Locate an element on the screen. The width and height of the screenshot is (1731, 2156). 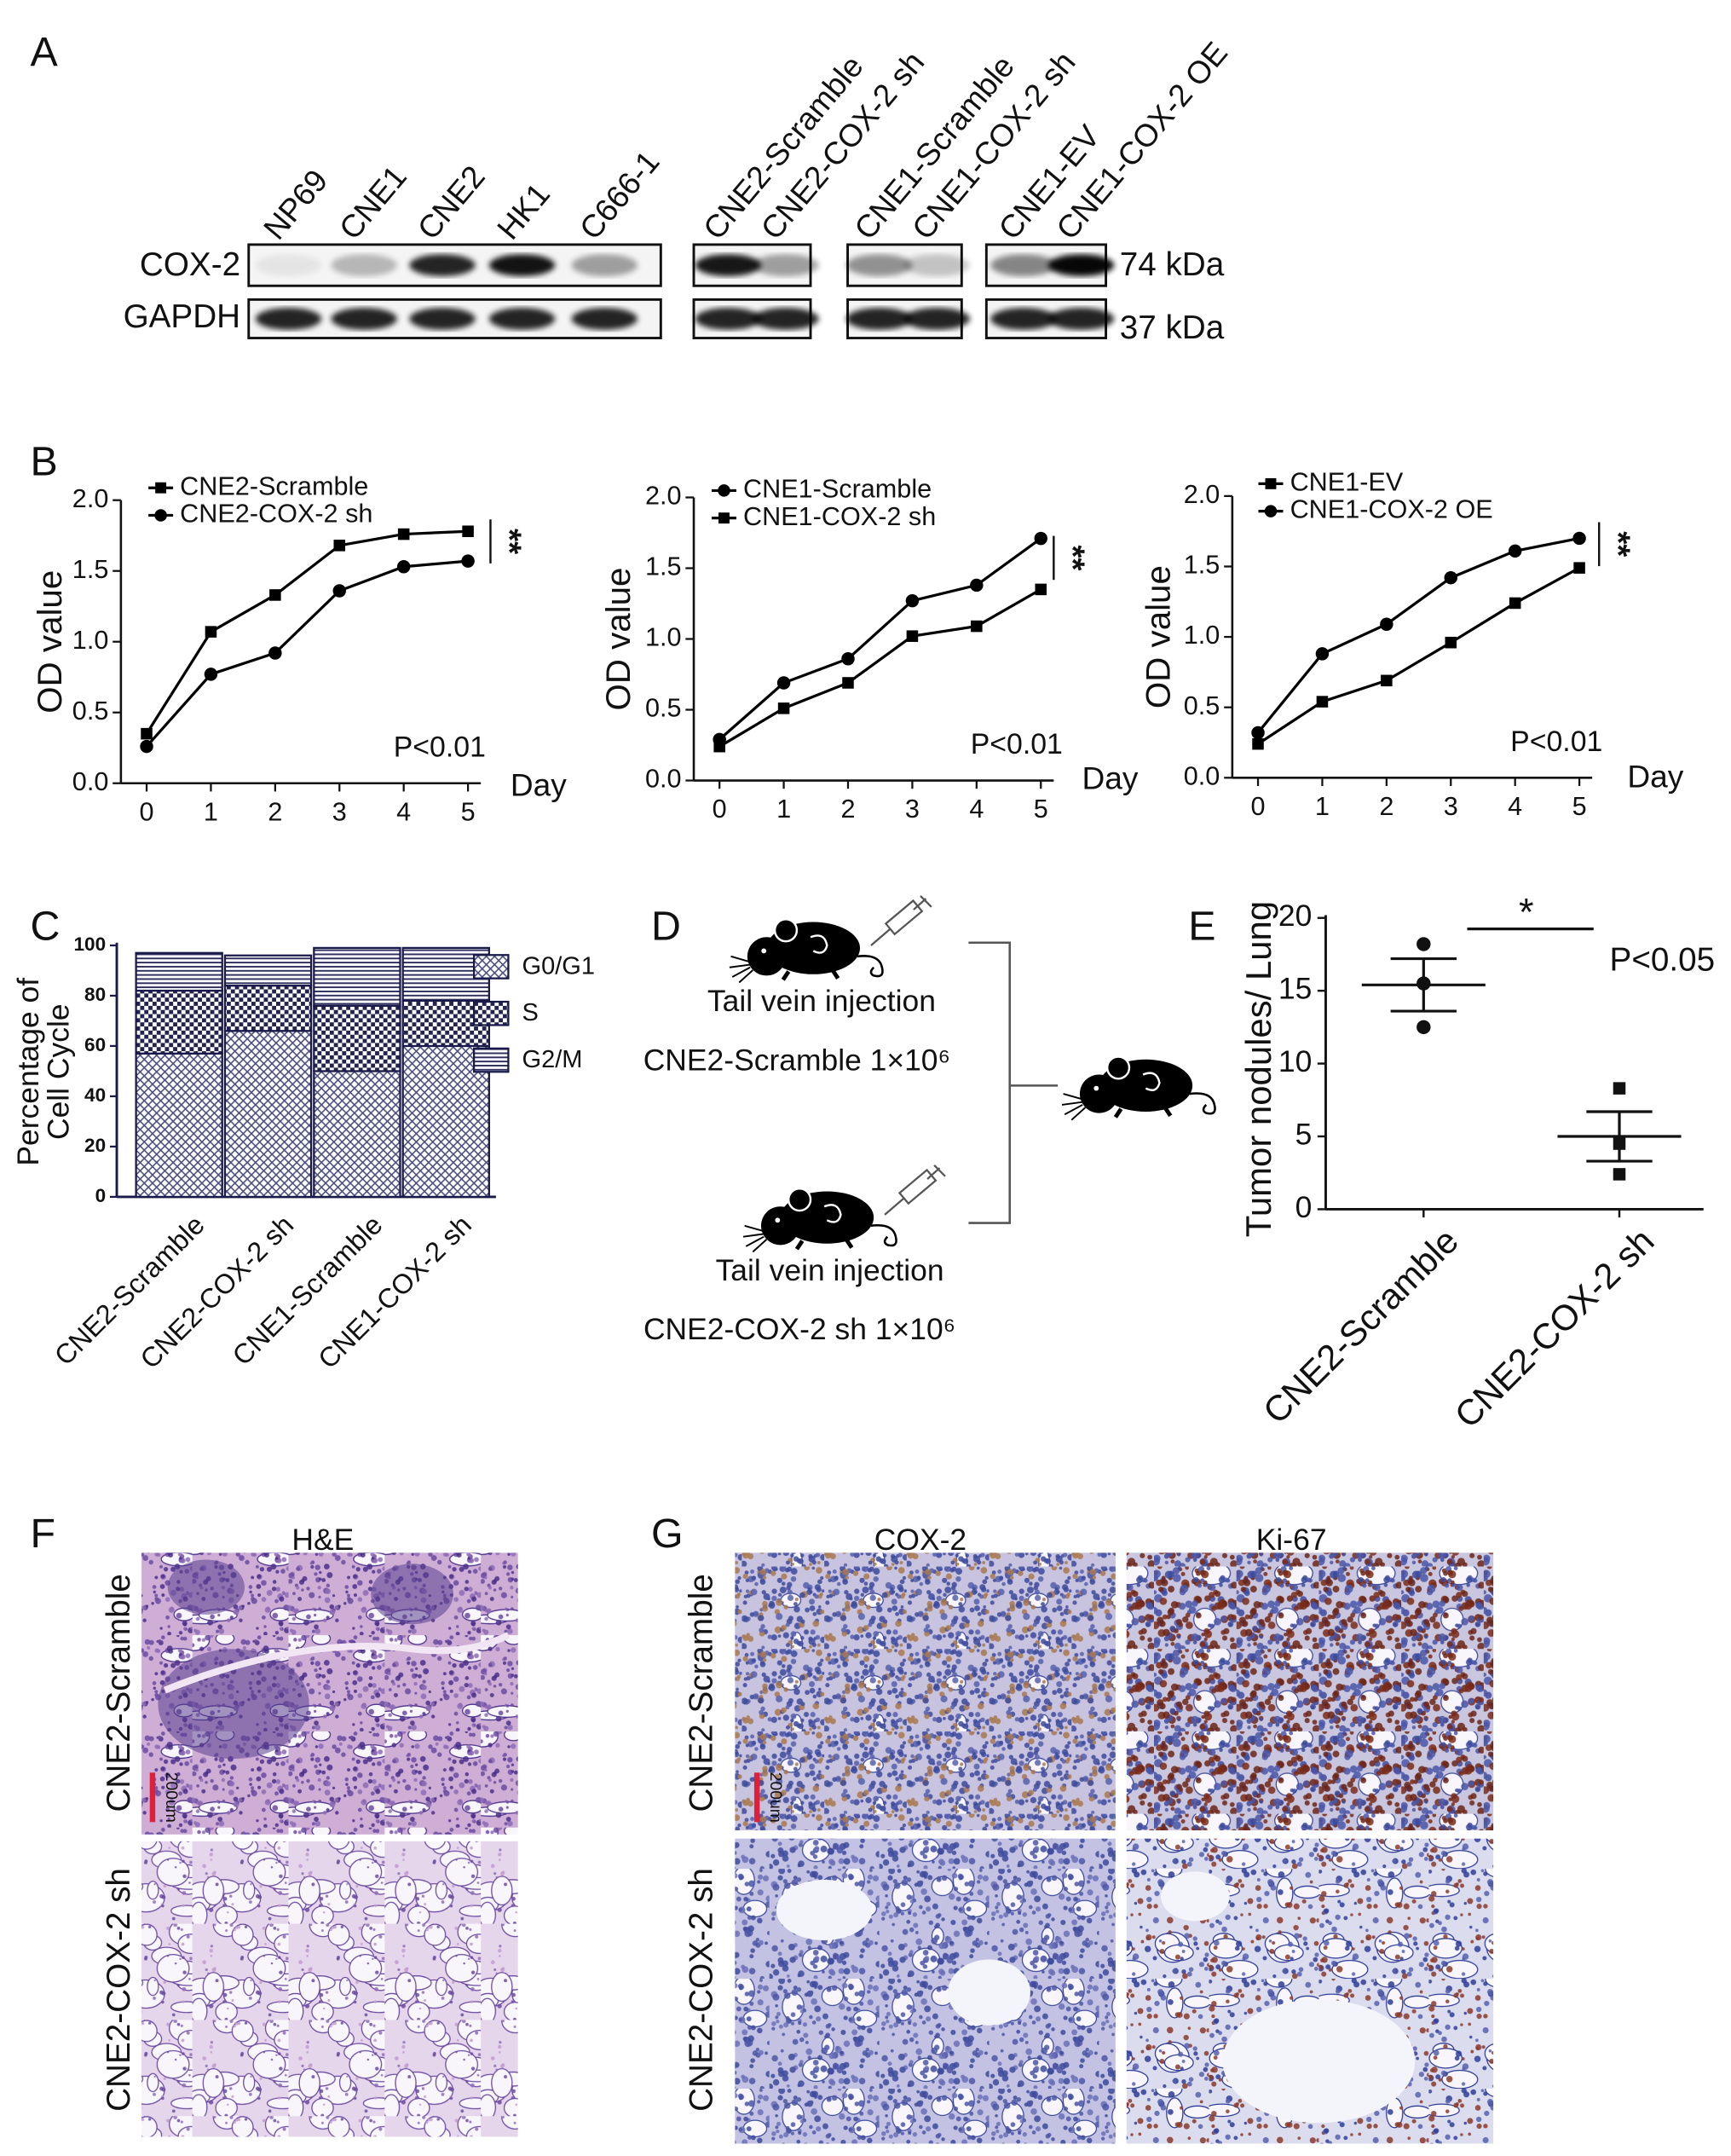
legend-swatch is located at coordinates (491, 1013).